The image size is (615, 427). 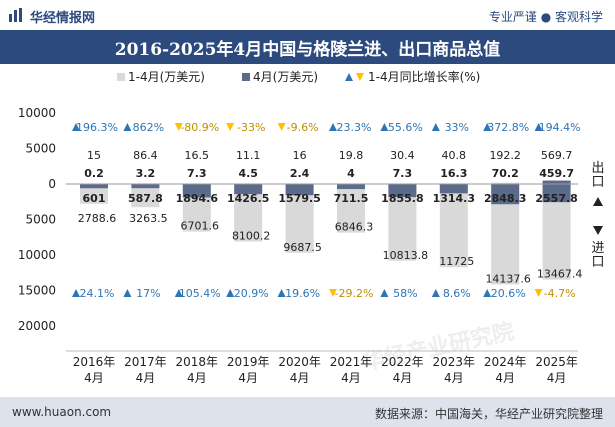 What do you see at coordinates (251, 293) in the screenshot?
I see `import-growth-label: 20.9%` at bounding box center [251, 293].